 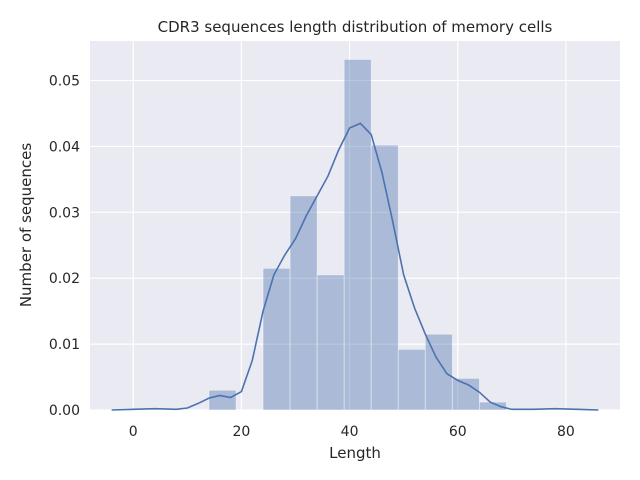 What do you see at coordinates (64, 246) in the screenshot?
I see `y-tick-labels: 0.00 0.01 0.02 0.03 0.04 0.05` at bounding box center [64, 246].